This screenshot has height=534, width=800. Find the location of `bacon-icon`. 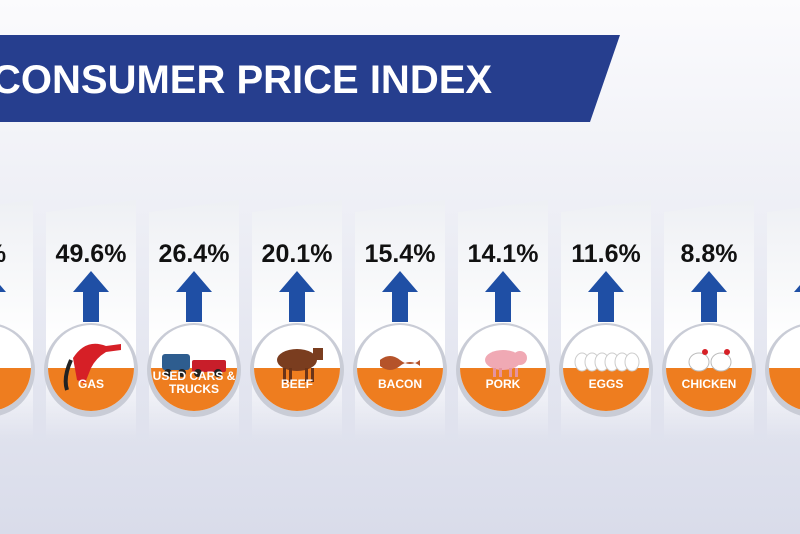

bacon-icon is located at coordinates (400, 363).